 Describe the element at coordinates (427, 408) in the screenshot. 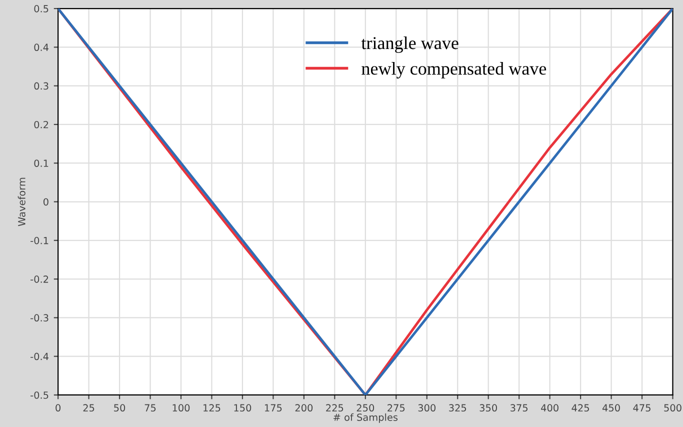

I see `x-tick-label: 300` at that location.